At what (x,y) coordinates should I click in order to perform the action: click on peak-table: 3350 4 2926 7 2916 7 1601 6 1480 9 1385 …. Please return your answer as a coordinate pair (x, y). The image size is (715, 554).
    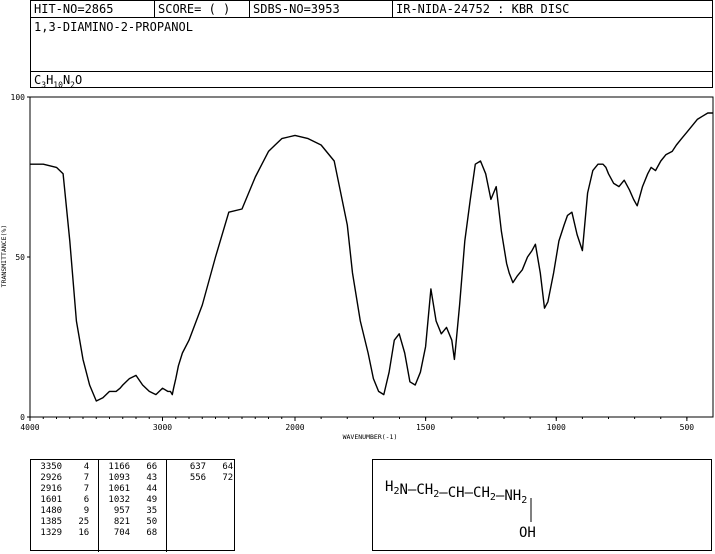
    Looking at the image, I should click on (132, 505).